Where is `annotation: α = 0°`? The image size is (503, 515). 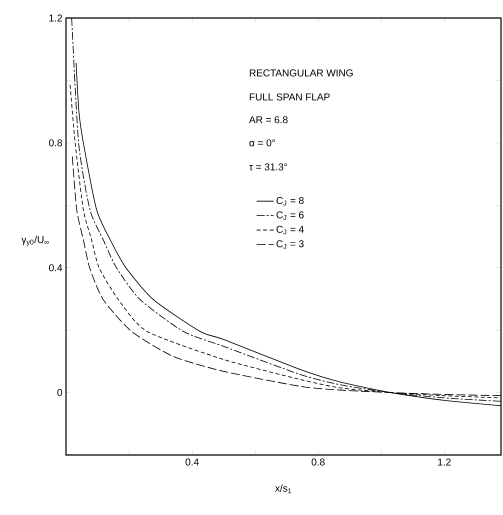
annotation: α = 0° is located at coordinates (262, 142).